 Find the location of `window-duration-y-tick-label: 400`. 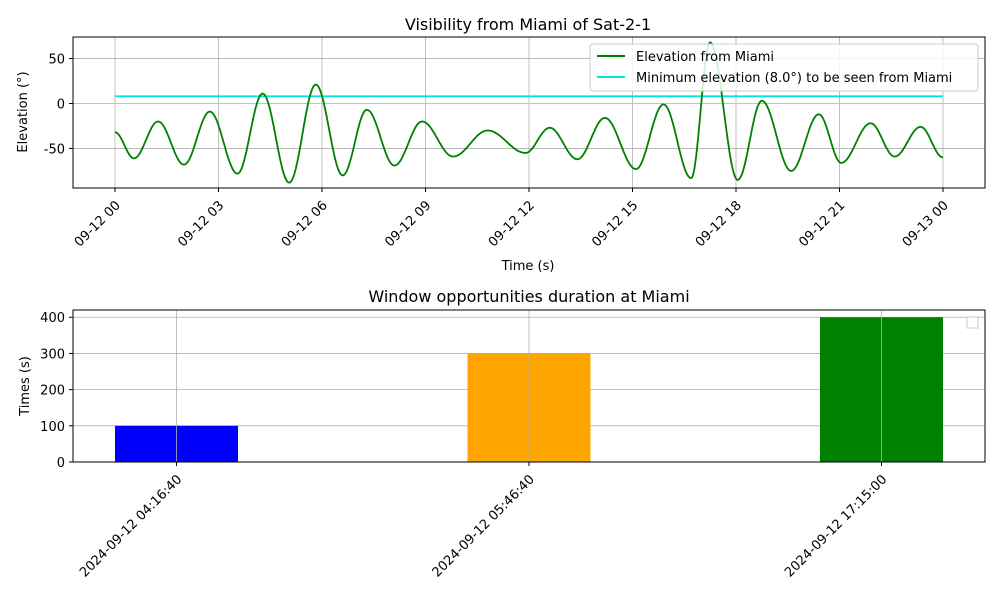

window-duration-y-tick-label: 400 is located at coordinates (52, 318).